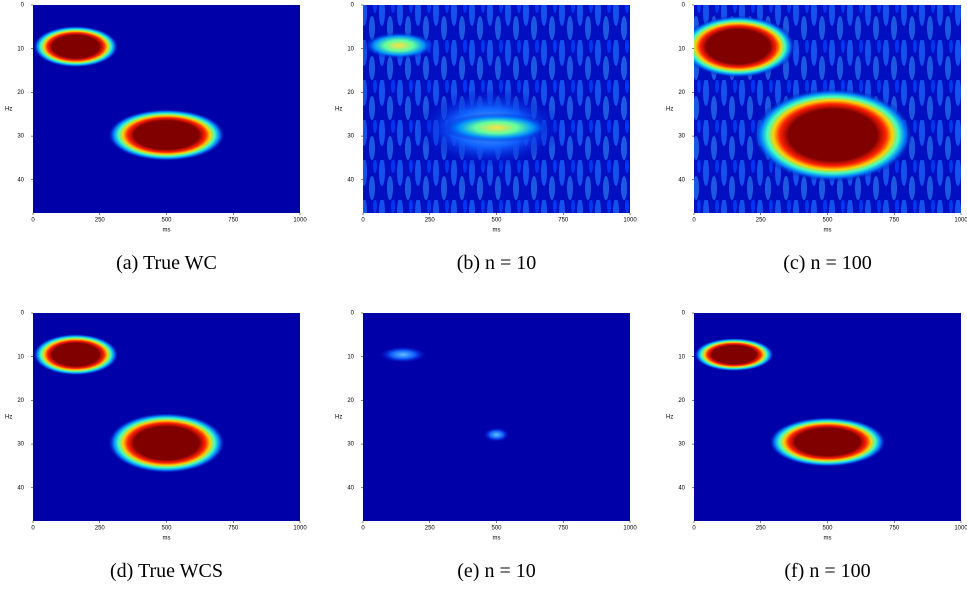  Describe the element at coordinates (166, 263) in the screenshot. I see `caption: (a) True WC` at that location.